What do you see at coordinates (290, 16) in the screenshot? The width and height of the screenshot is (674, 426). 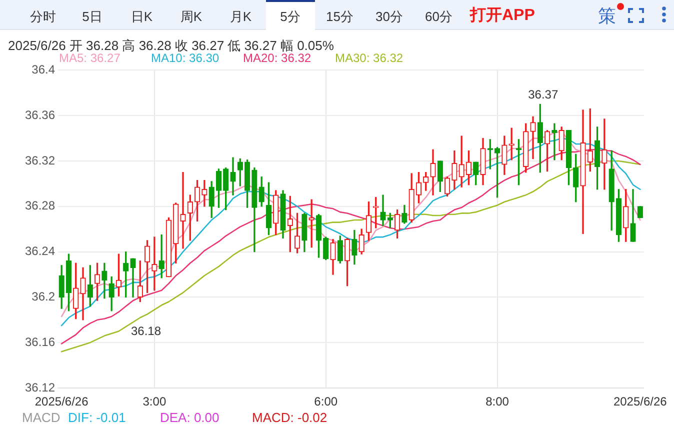 I see `text: 5分` at bounding box center [290, 16].